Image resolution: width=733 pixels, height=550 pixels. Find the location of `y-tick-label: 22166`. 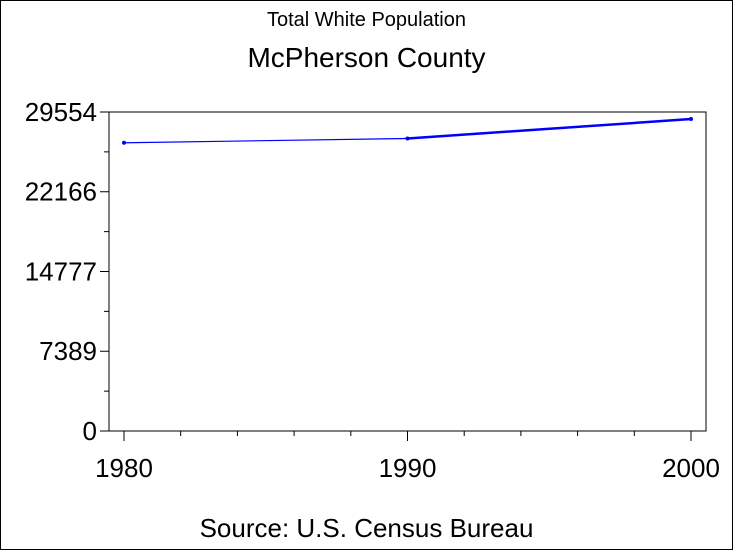

y-tick-label: 22166 is located at coordinates (61, 192).